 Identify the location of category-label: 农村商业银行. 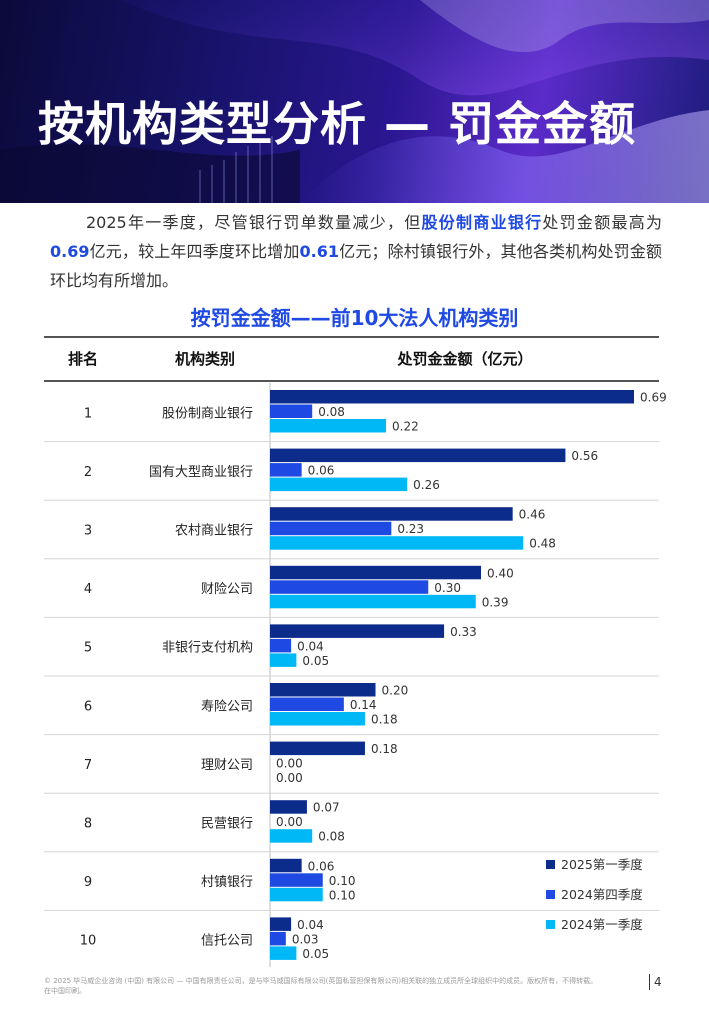
(214, 531).